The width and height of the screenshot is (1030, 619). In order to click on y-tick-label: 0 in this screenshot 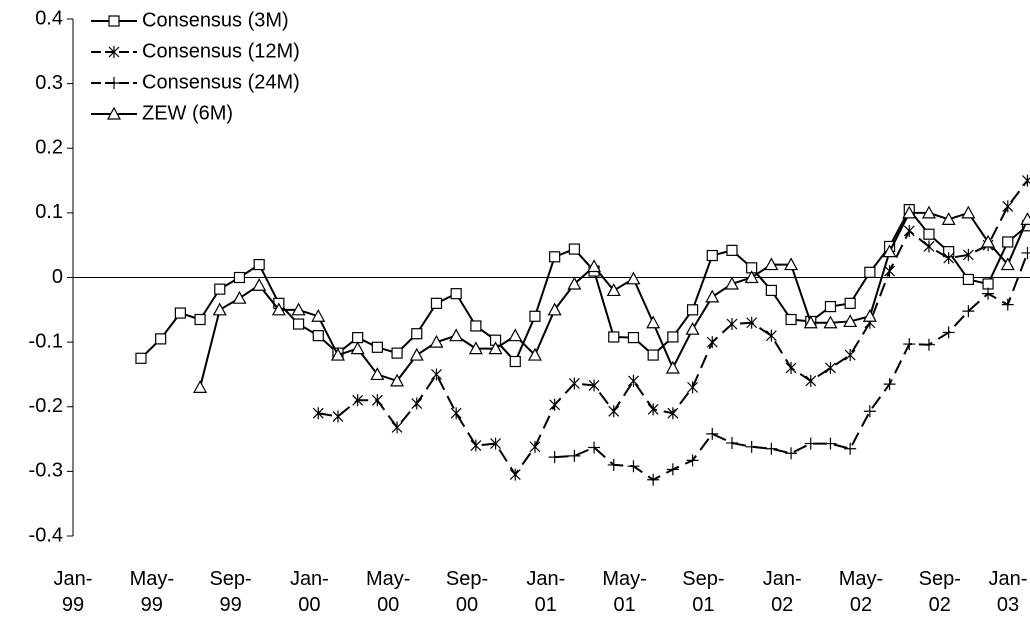, I will do `click(57, 277)`.